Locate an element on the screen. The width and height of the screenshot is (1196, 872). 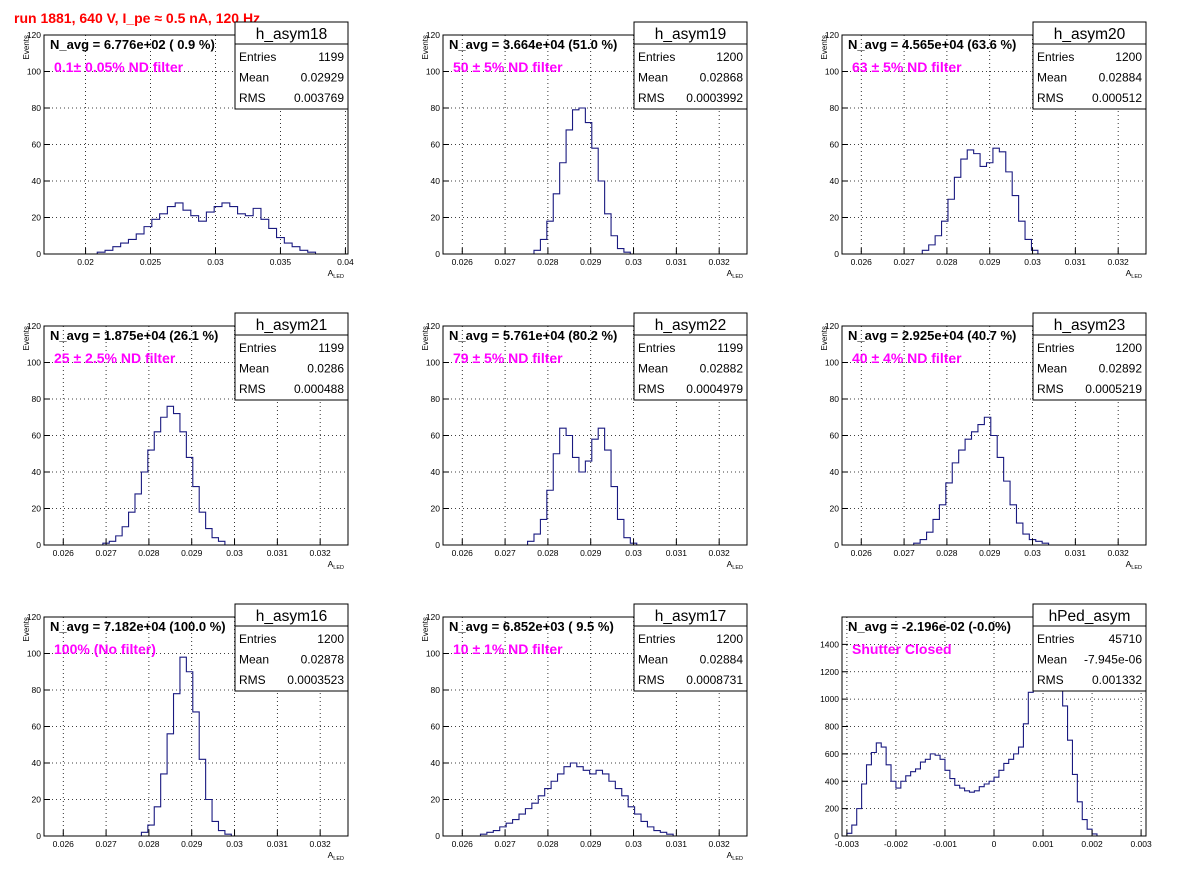
histogram-name: hPed_asym is located at coordinates (1090, 616).